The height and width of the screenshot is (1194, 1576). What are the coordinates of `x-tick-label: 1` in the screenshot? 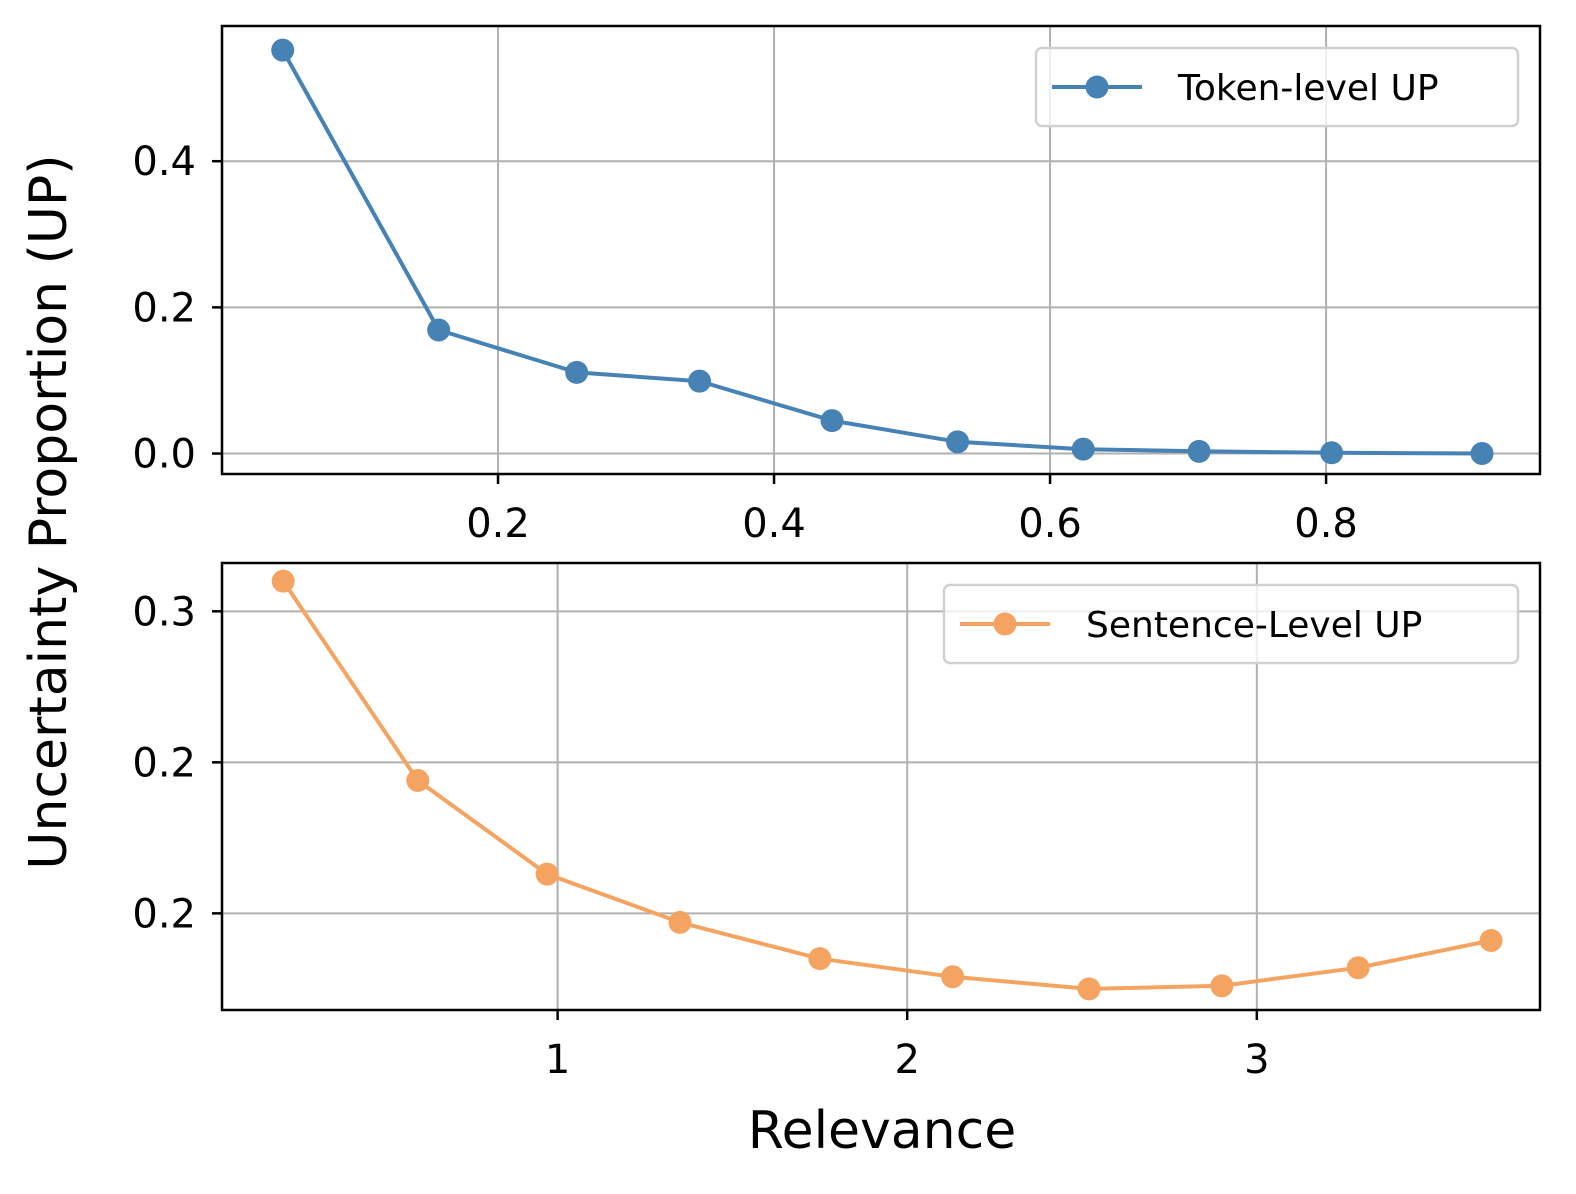 It's located at (557, 1060).